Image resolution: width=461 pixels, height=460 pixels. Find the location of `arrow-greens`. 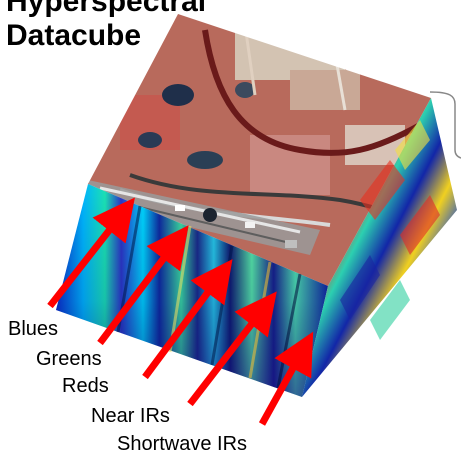

arrow-greens is located at coordinates (143, 285).